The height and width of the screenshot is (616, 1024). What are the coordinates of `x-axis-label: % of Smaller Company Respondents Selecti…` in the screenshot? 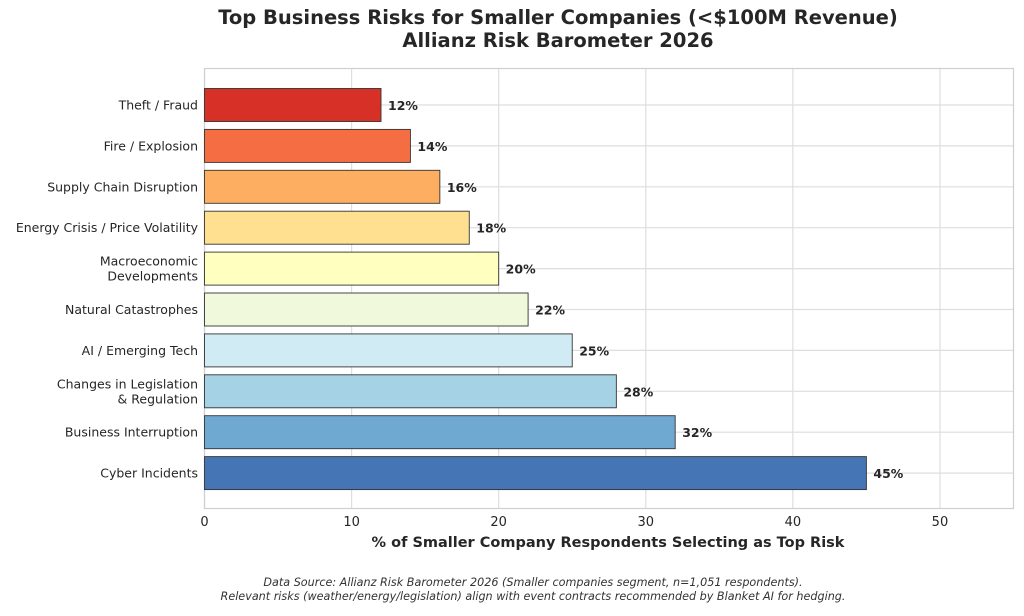 It's located at (608, 543).